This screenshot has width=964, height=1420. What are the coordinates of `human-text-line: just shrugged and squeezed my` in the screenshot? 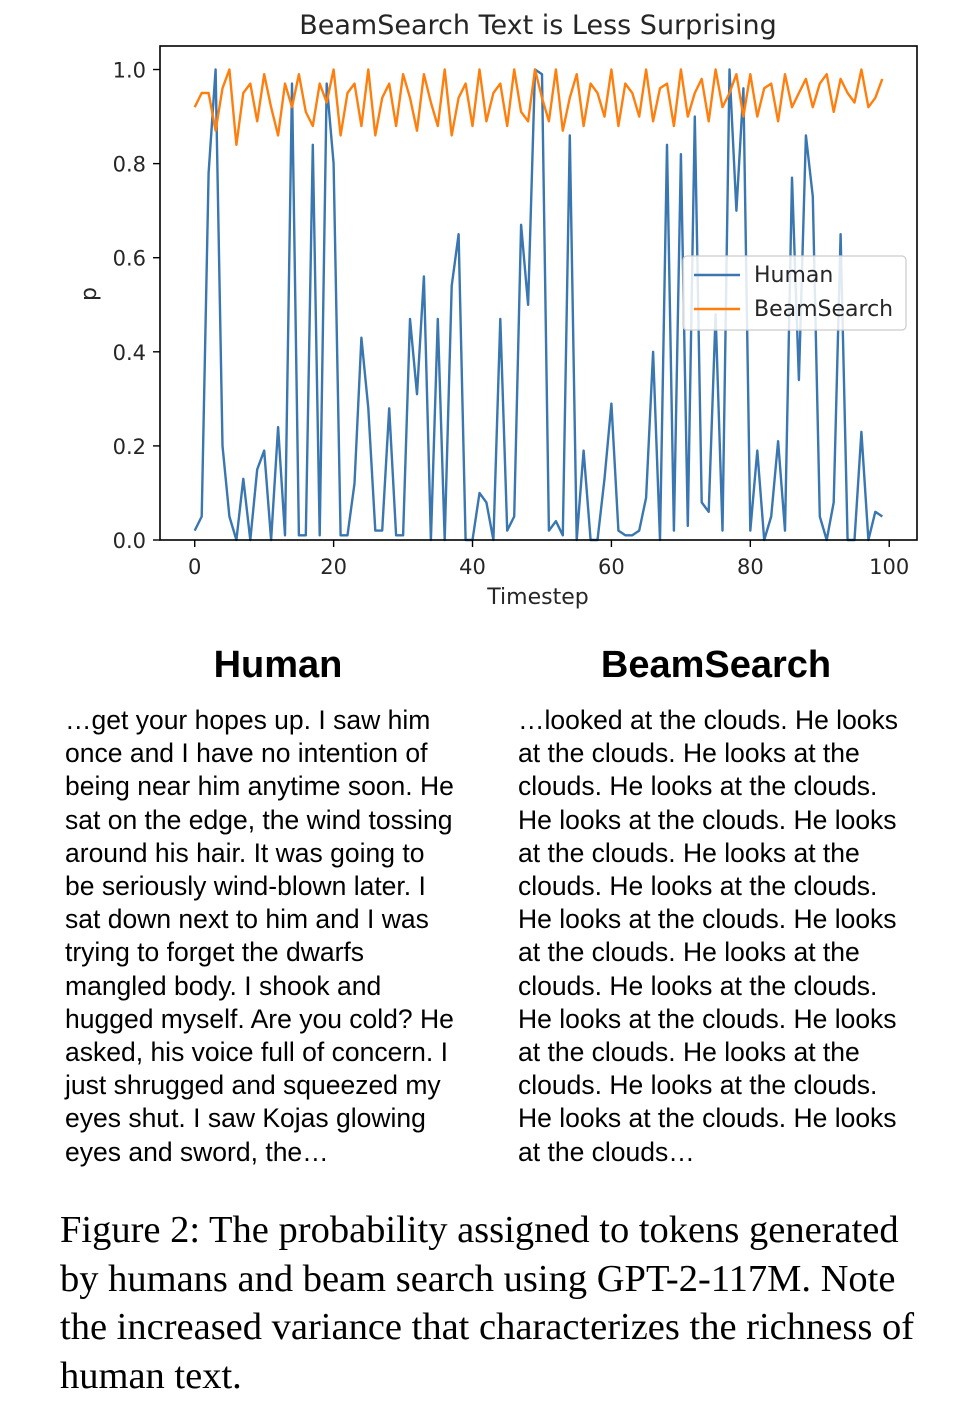 It's located at (253, 1085).